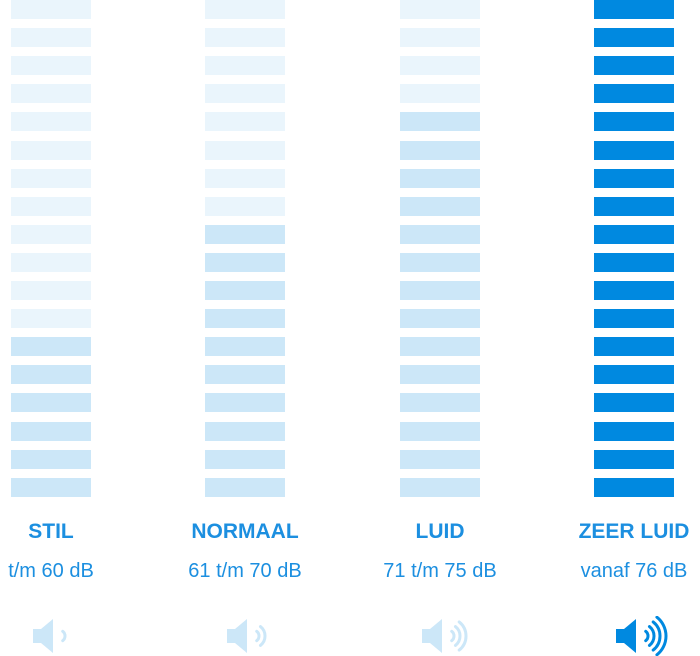 This screenshot has width=700, height=656. I want to click on level-range: 71 t/m 75 dB, so click(440, 571).